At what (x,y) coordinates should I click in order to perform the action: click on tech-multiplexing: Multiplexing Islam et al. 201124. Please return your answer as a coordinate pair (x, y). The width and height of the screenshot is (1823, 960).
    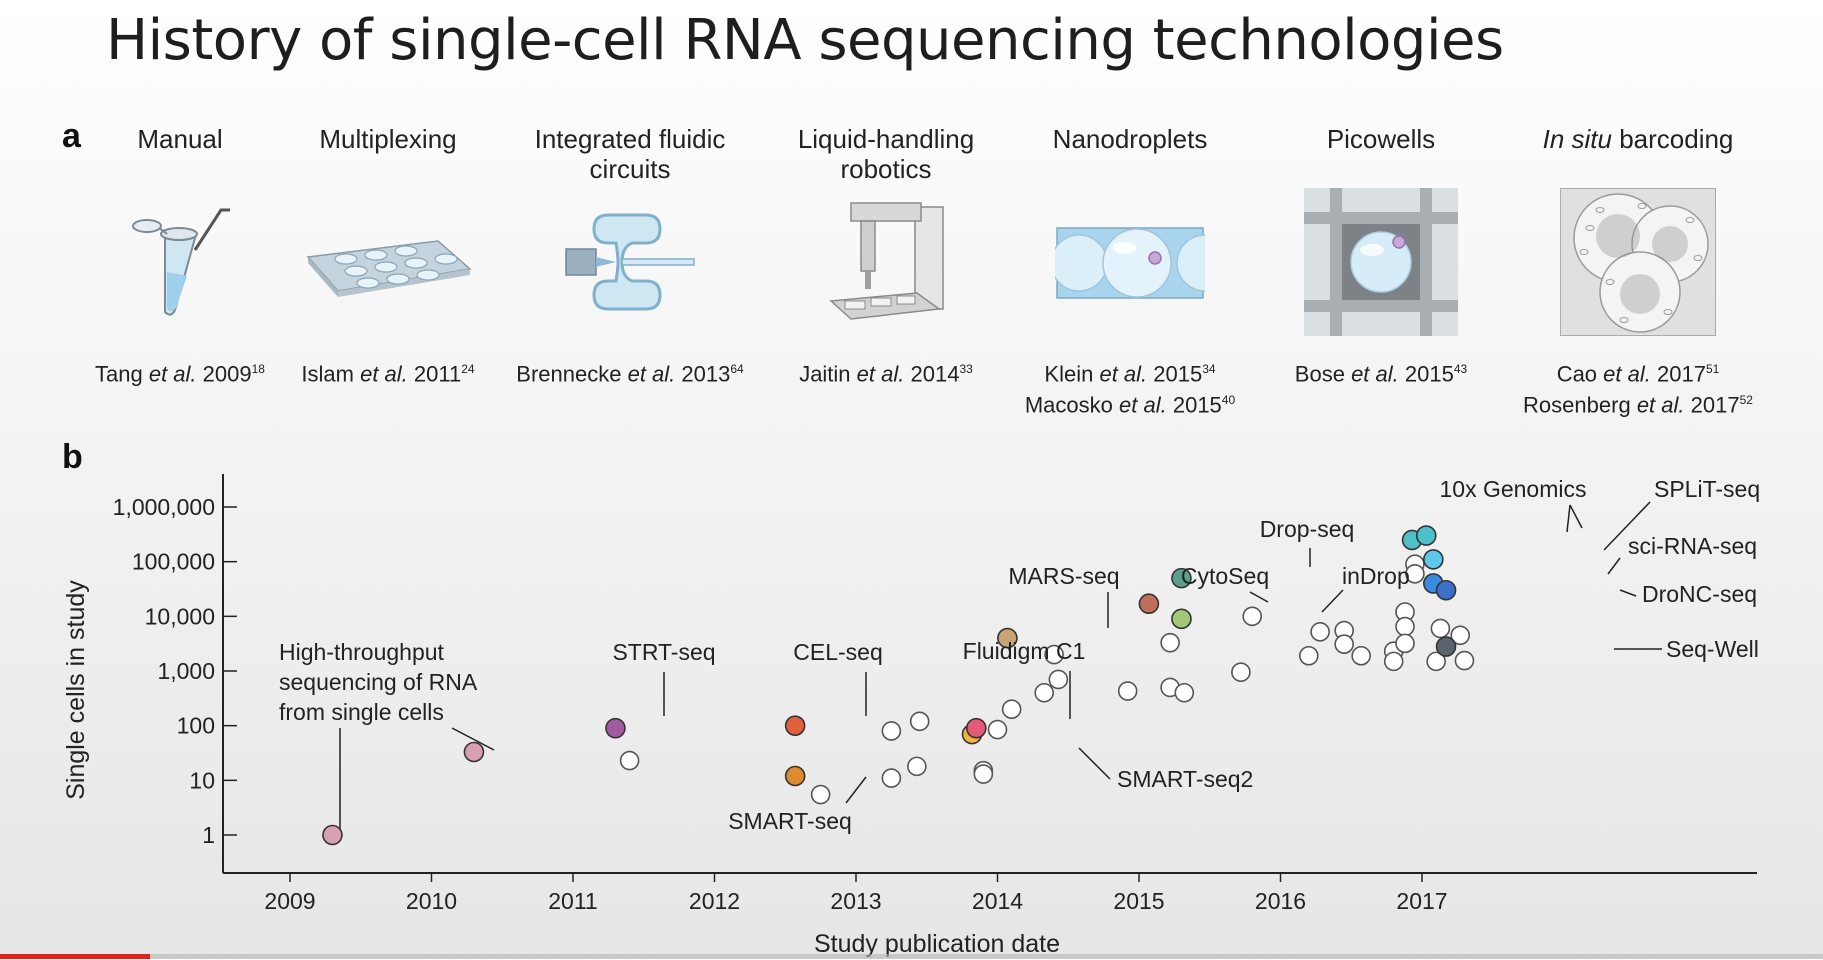
    Looking at the image, I should click on (388, 255).